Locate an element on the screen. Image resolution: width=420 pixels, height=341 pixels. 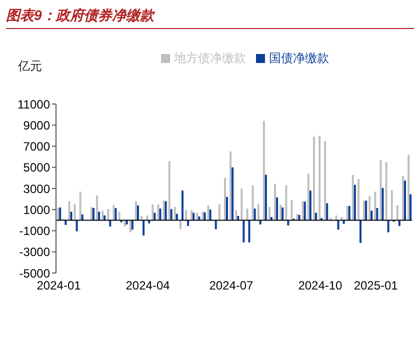
x-tick-label: 2024-07 is located at coordinates (231, 285).